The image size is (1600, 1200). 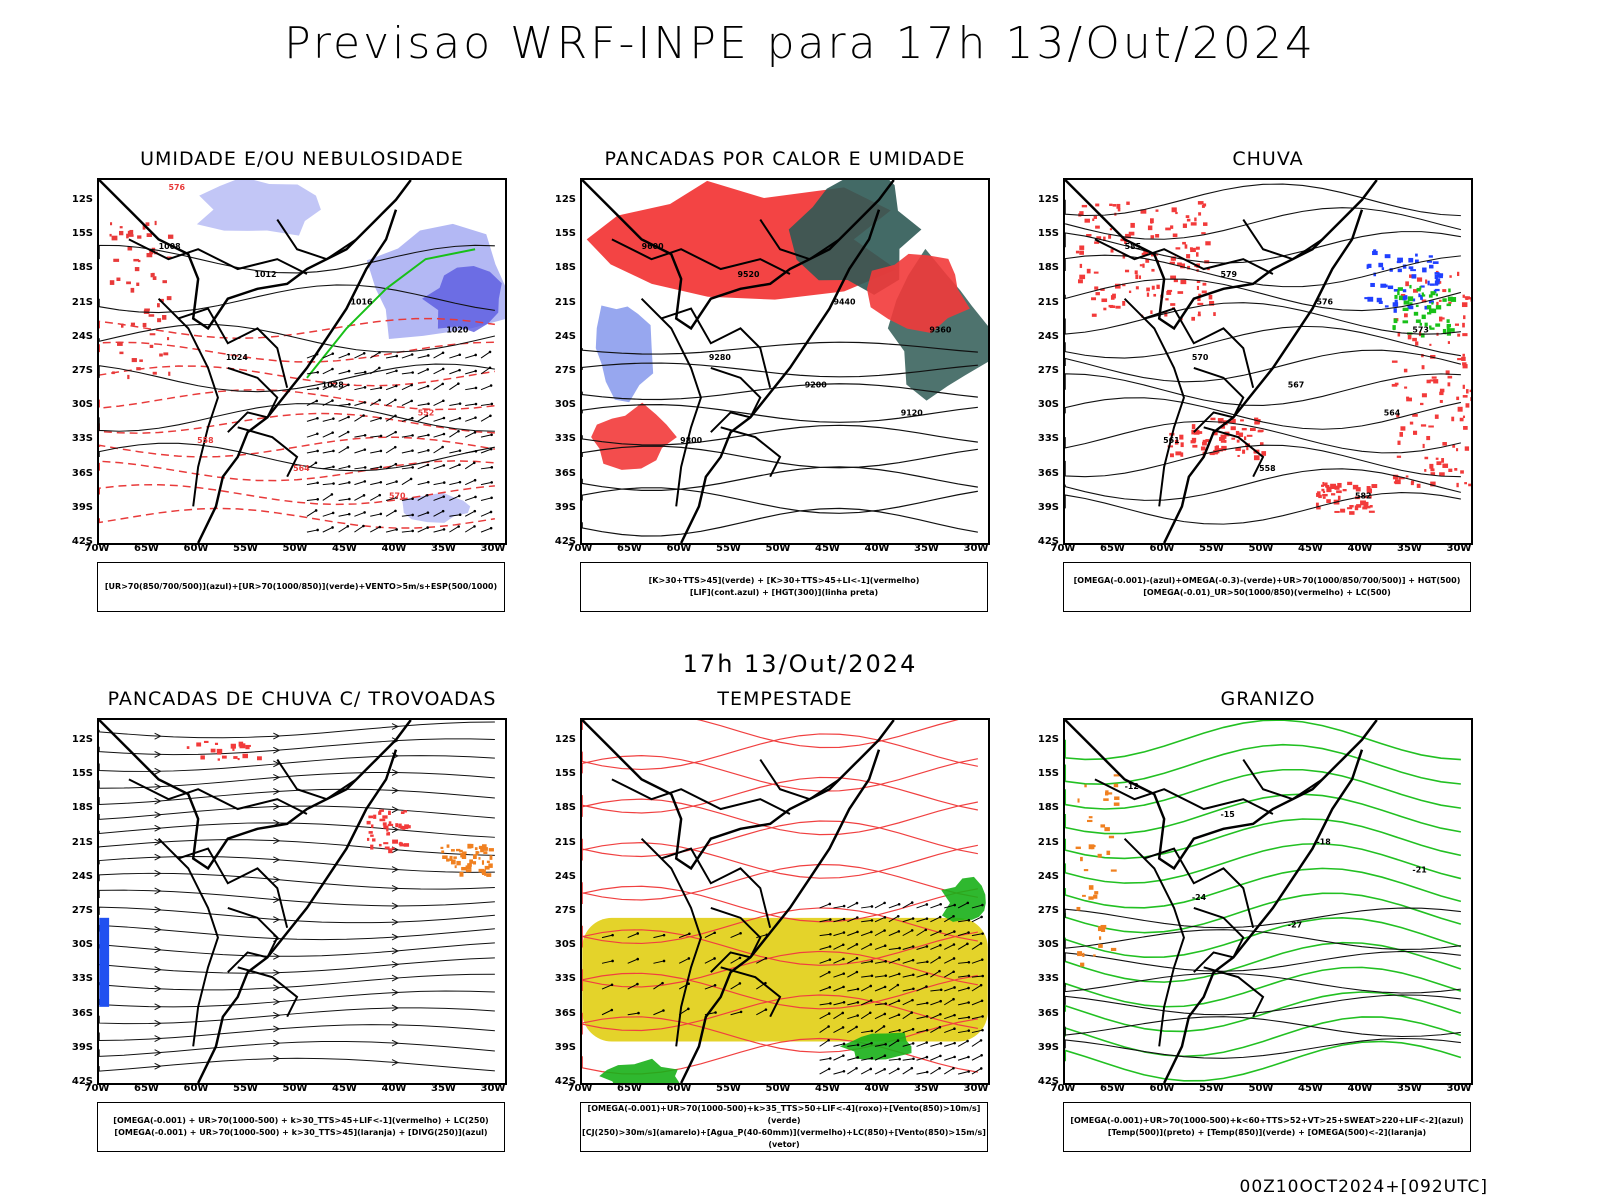 What do you see at coordinates (297, 378) in the screenshot?
I see `pressure-isobar` at bounding box center [297, 378].